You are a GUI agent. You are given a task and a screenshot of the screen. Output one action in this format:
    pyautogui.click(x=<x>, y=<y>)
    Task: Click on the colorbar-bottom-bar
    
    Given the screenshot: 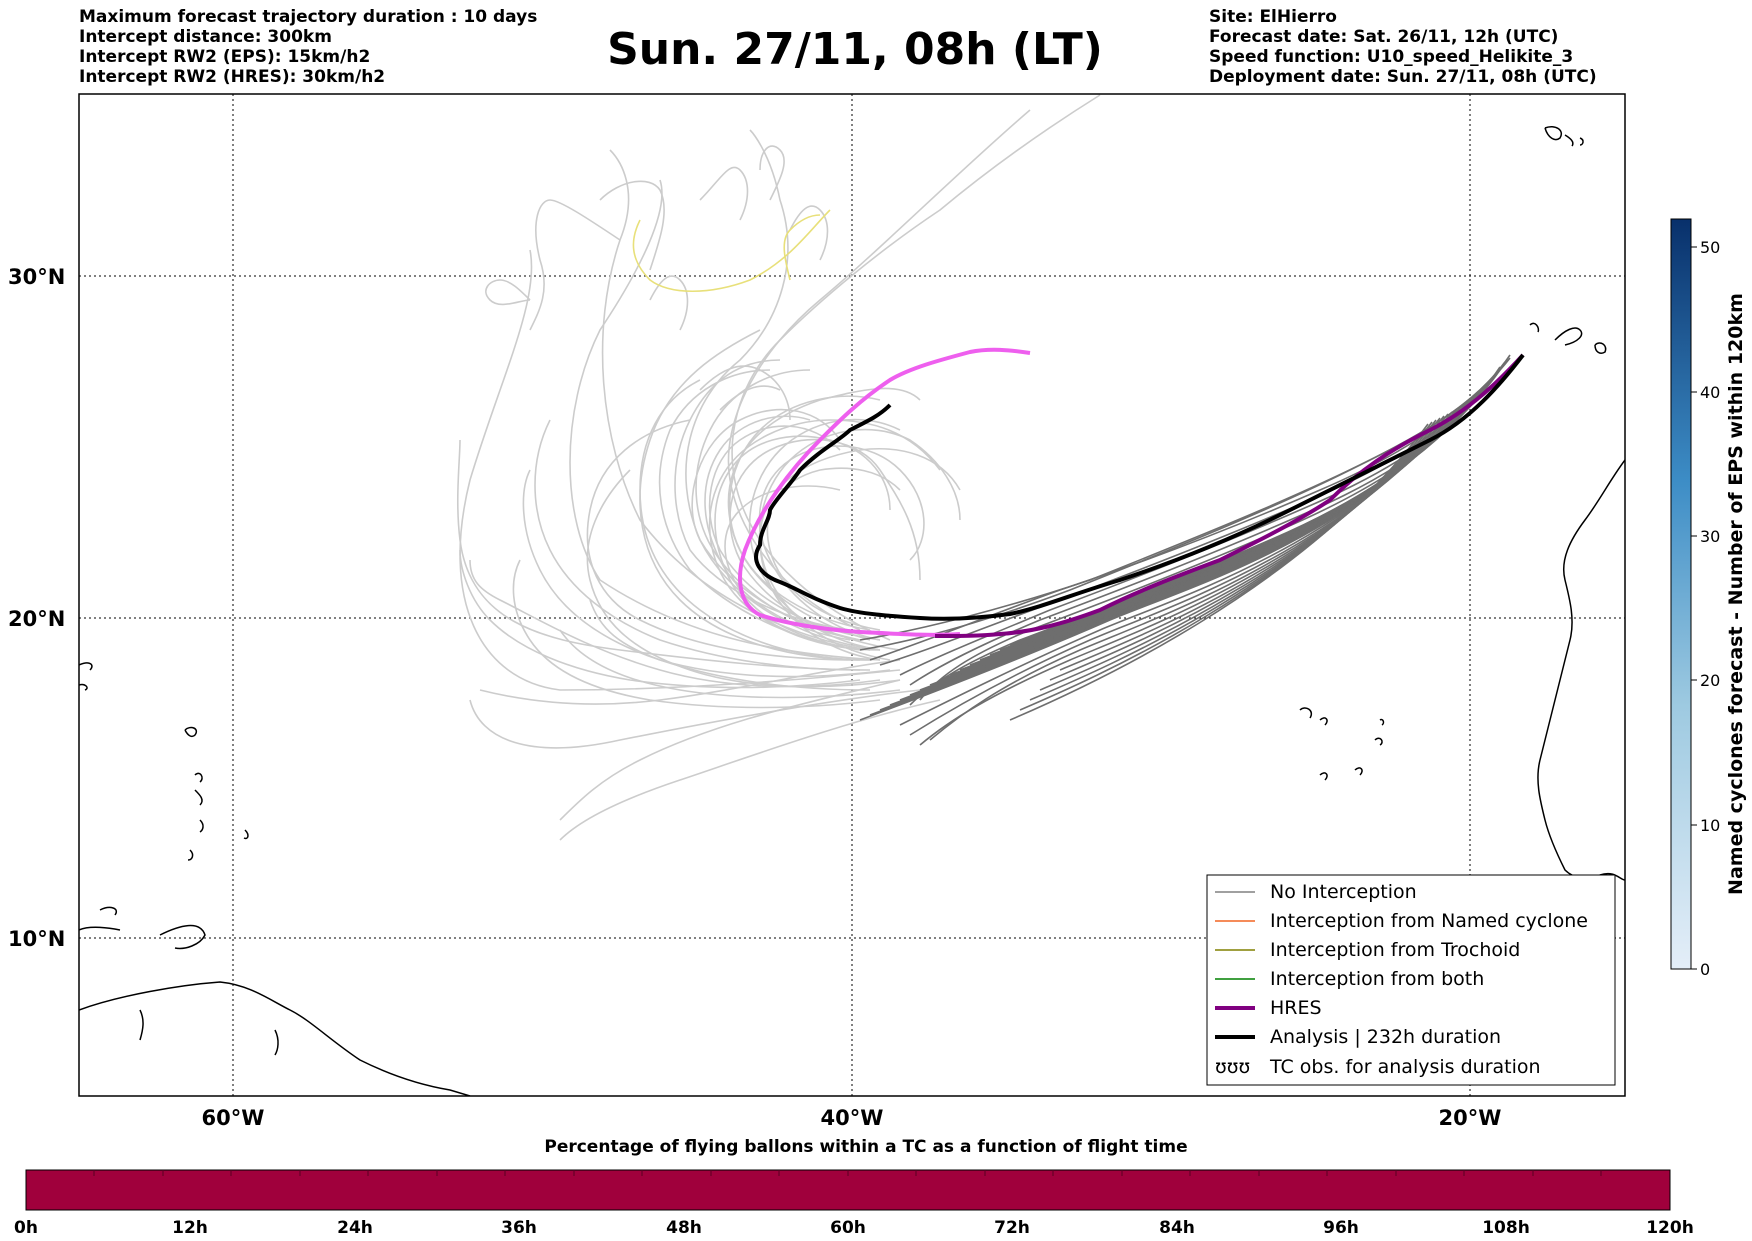 What is the action you would take?
    pyautogui.click(x=848, y=1190)
    